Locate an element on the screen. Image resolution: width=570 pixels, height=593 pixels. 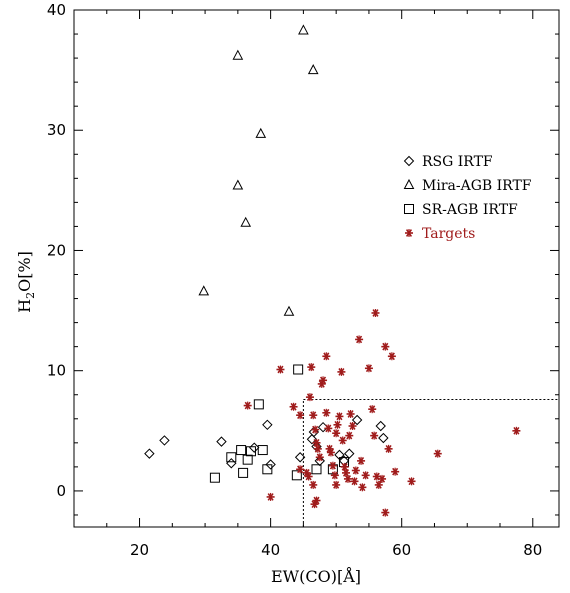
legend-label-targets: Targets is located at coordinates (448, 234).